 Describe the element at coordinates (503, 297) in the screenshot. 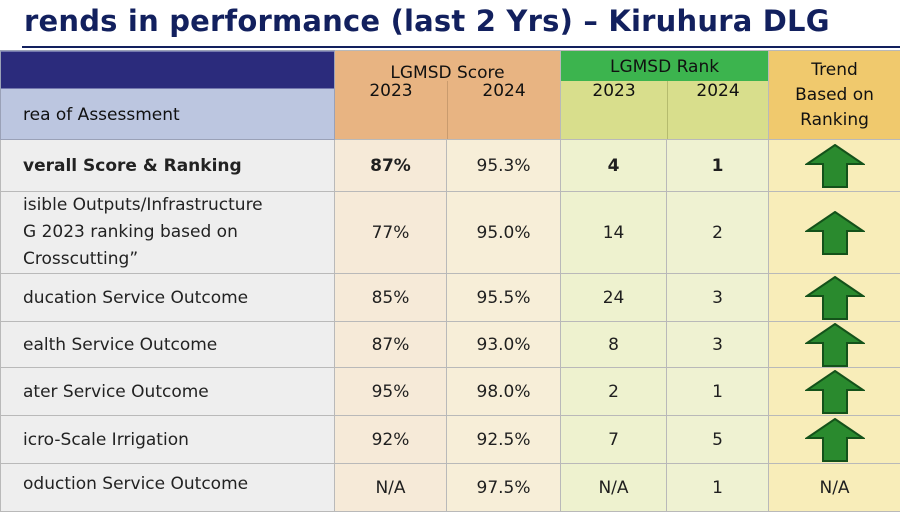

I see `score-2024-cell: 95.5%` at that location.